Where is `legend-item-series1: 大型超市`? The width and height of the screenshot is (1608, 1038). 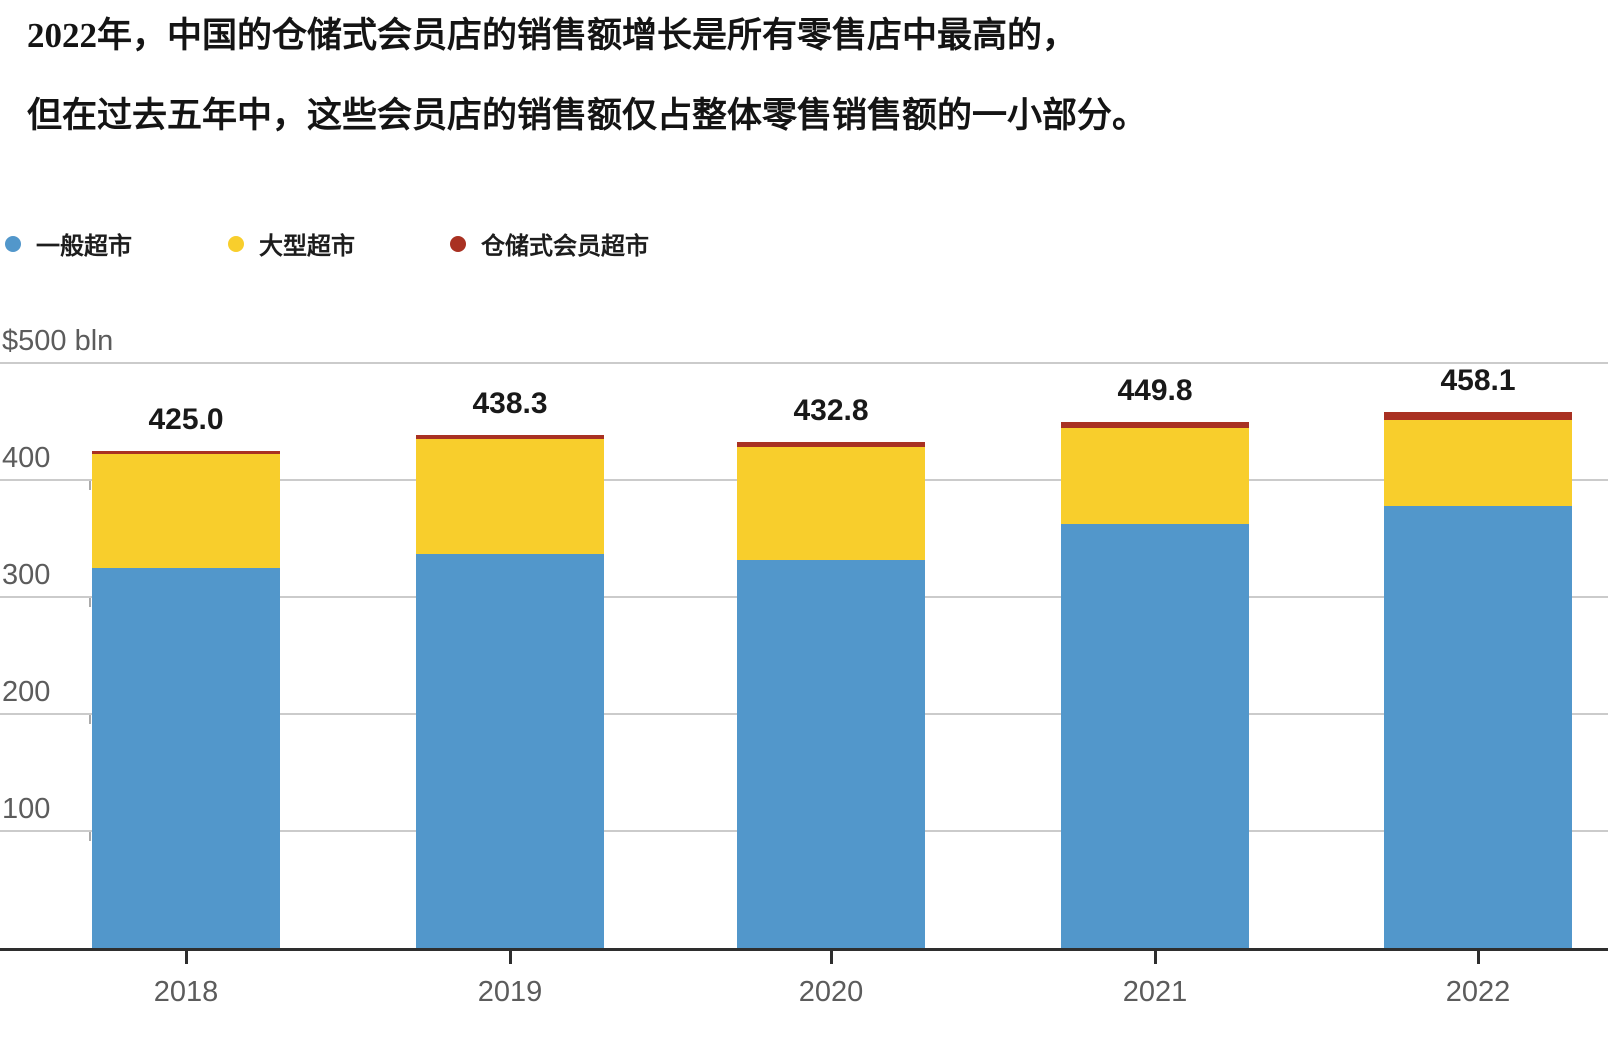 legend-item-series1: 大型超市 is located at coordinates (291, 243).